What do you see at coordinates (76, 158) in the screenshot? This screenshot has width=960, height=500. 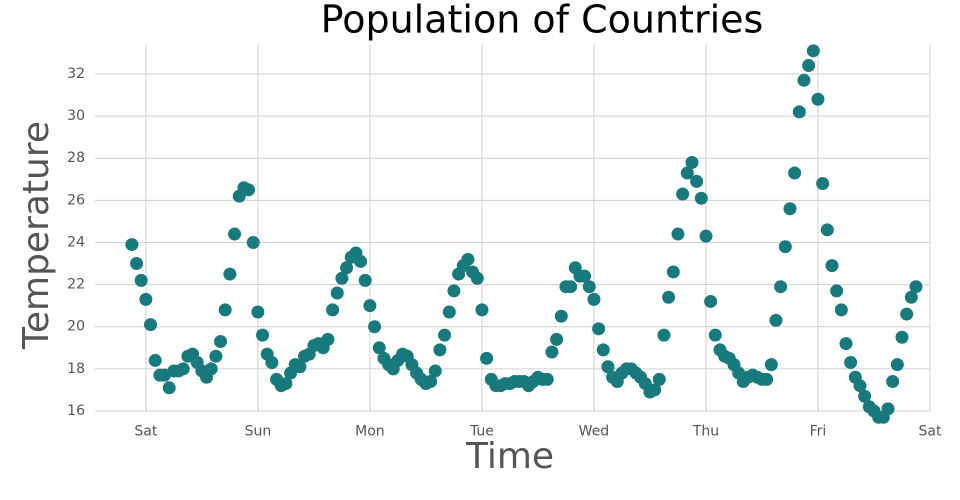 I see `y-tick-label: 28` at bounding box center [76, 158].